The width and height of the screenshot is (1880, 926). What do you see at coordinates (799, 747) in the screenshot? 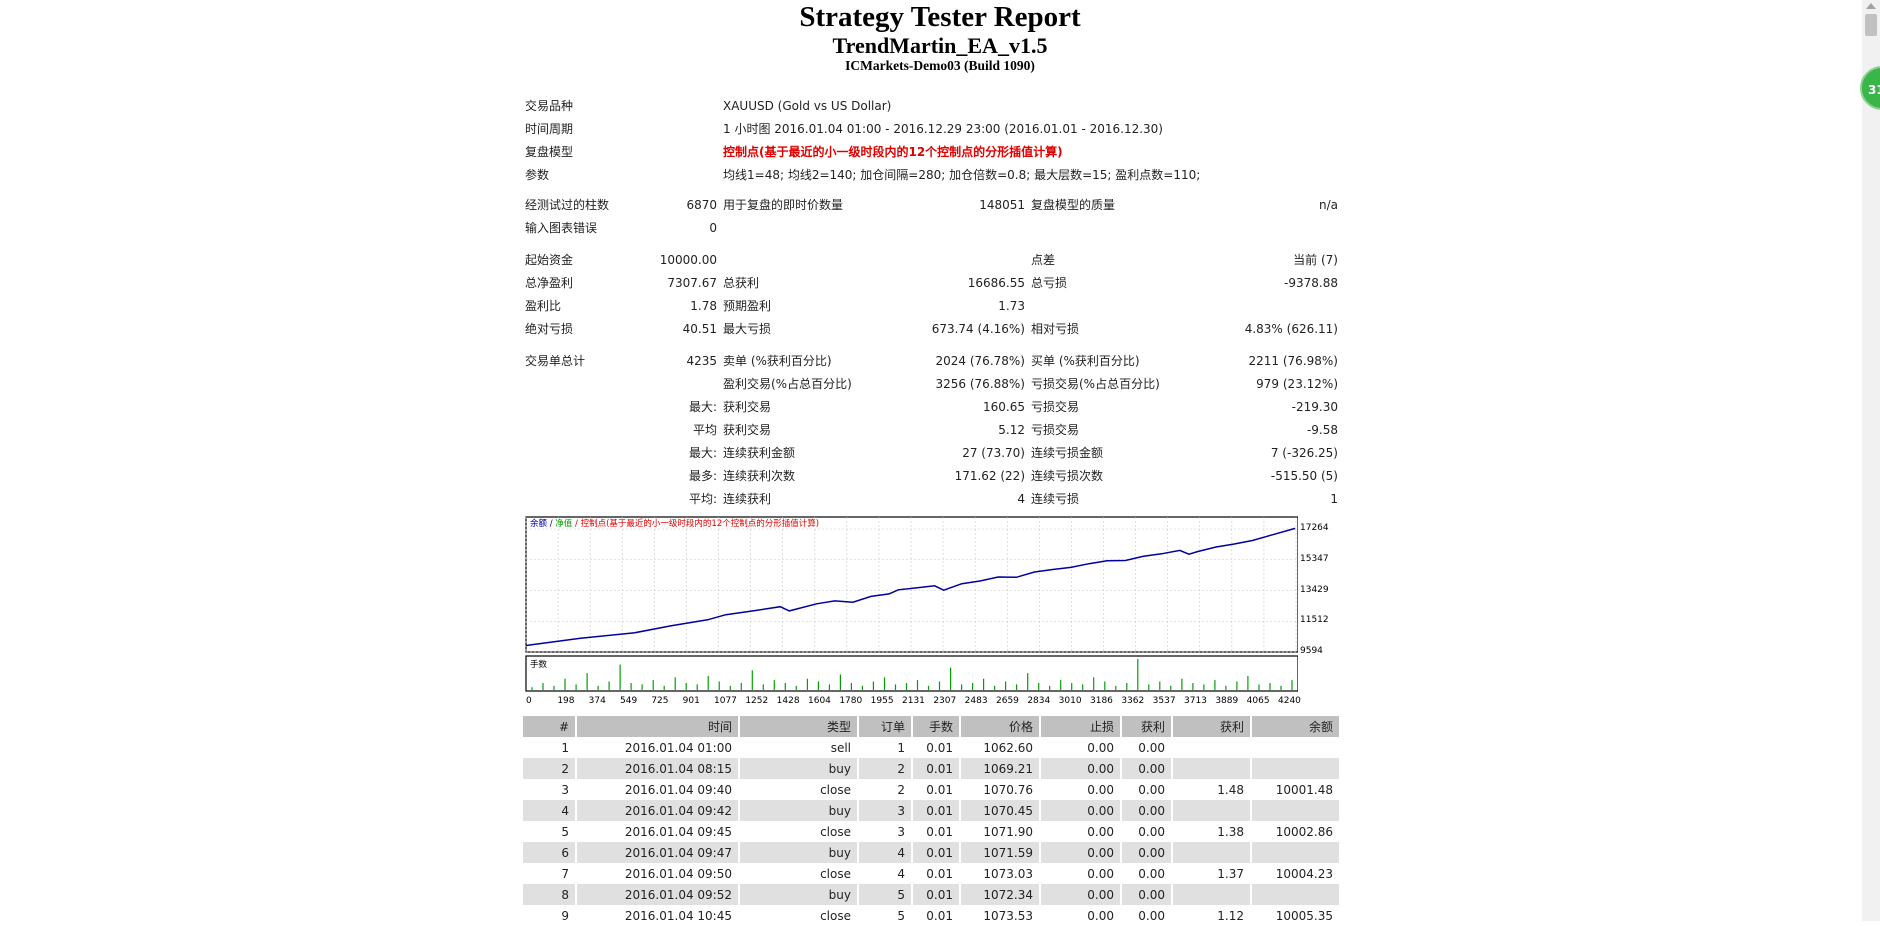
I see `cell-type: sell` at bounding box center [799, 747].